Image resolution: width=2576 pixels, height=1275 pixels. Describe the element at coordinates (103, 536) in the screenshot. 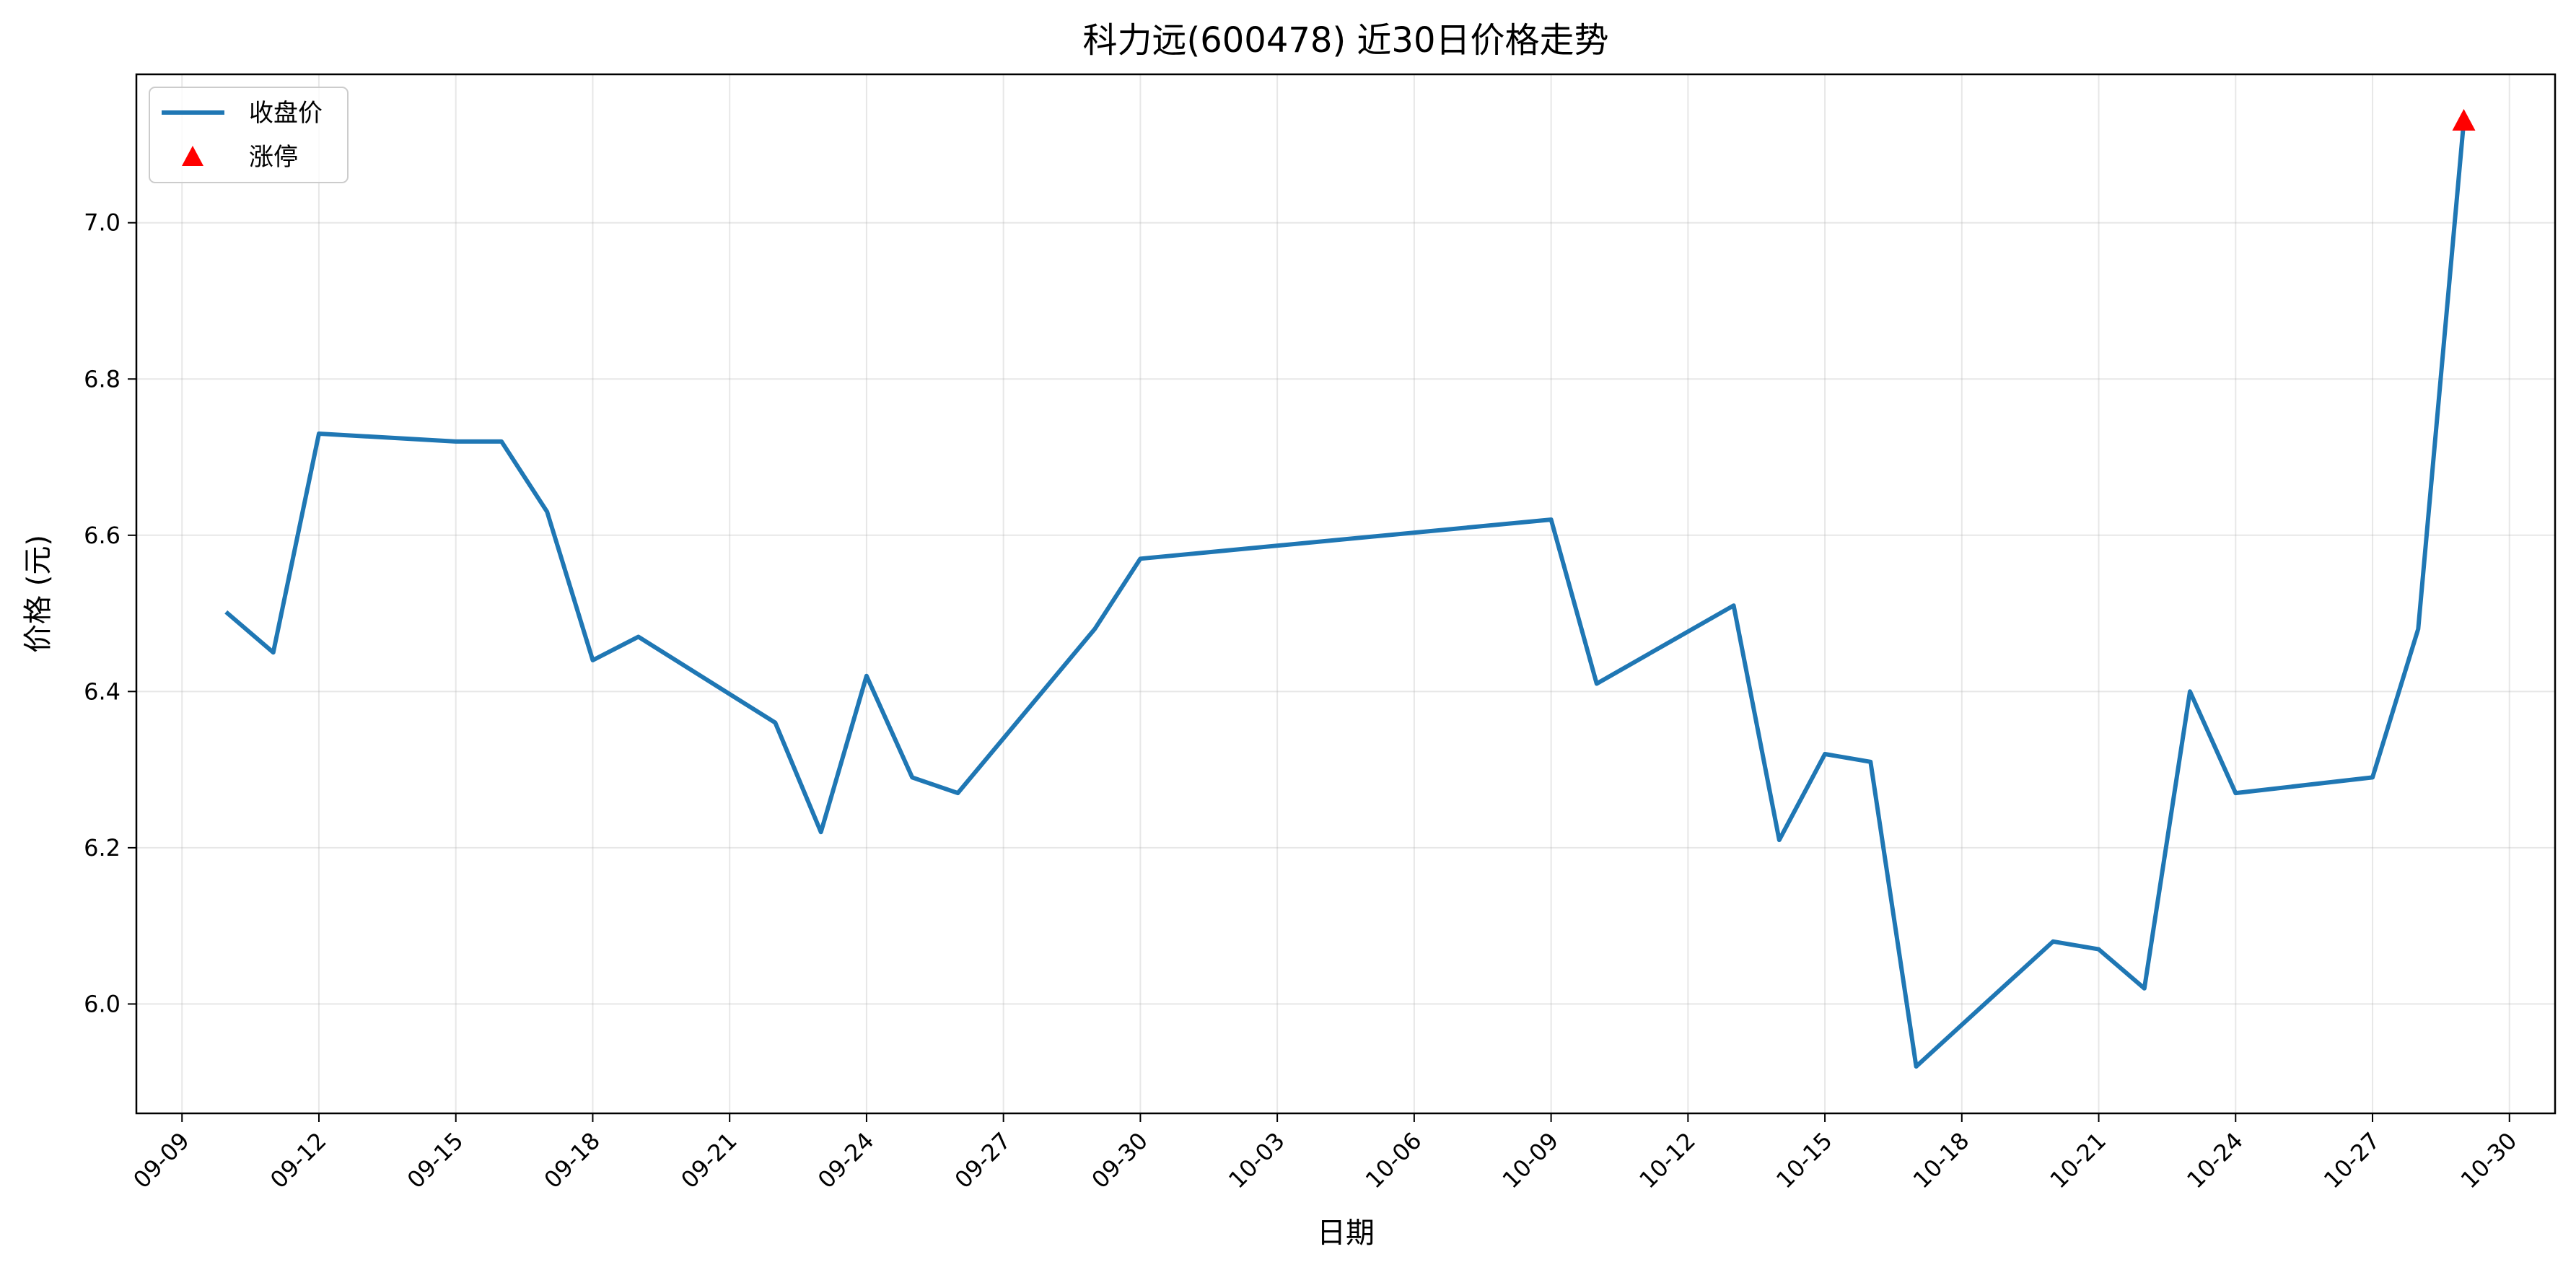

I see `y-tick-label: 6.6` at that location.